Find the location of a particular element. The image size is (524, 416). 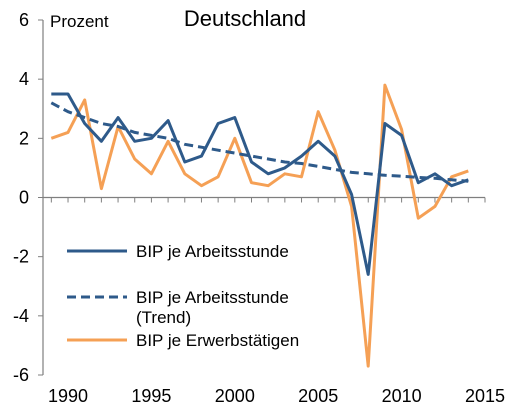

legend-label-2: (Trend) is located at coordinates (163, 317).